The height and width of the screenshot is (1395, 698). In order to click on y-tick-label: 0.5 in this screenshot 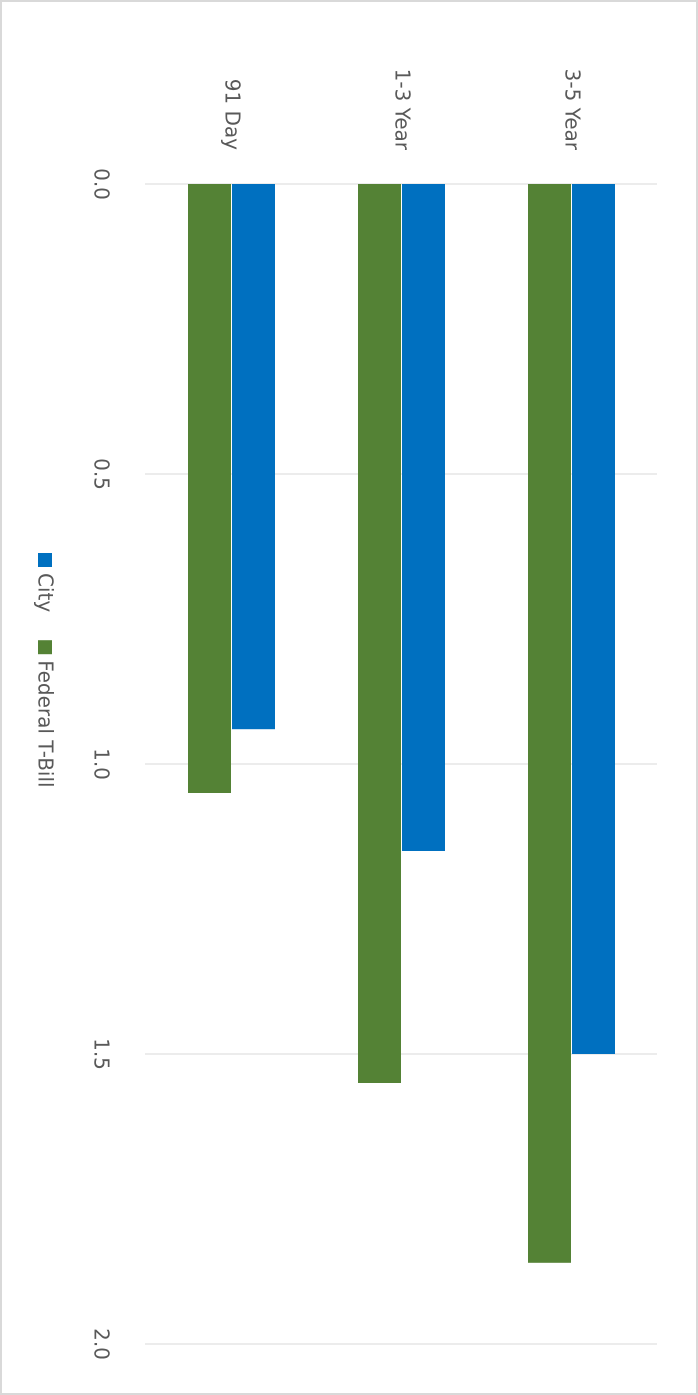, I will do `click(102, 474)`.